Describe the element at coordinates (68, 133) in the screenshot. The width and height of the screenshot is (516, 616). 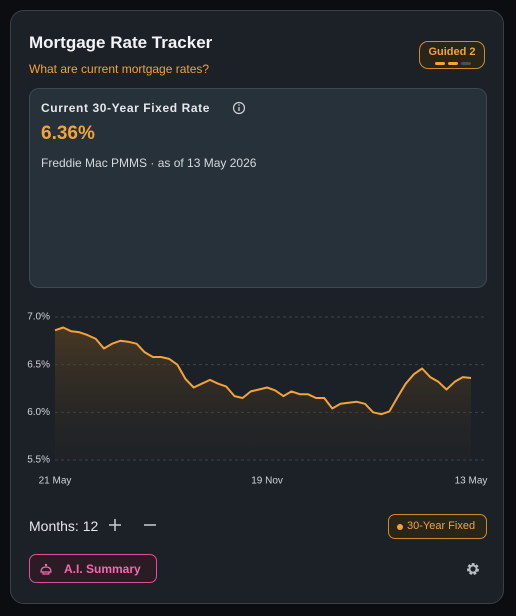
I see `current-rate: 6.36%` at that location.